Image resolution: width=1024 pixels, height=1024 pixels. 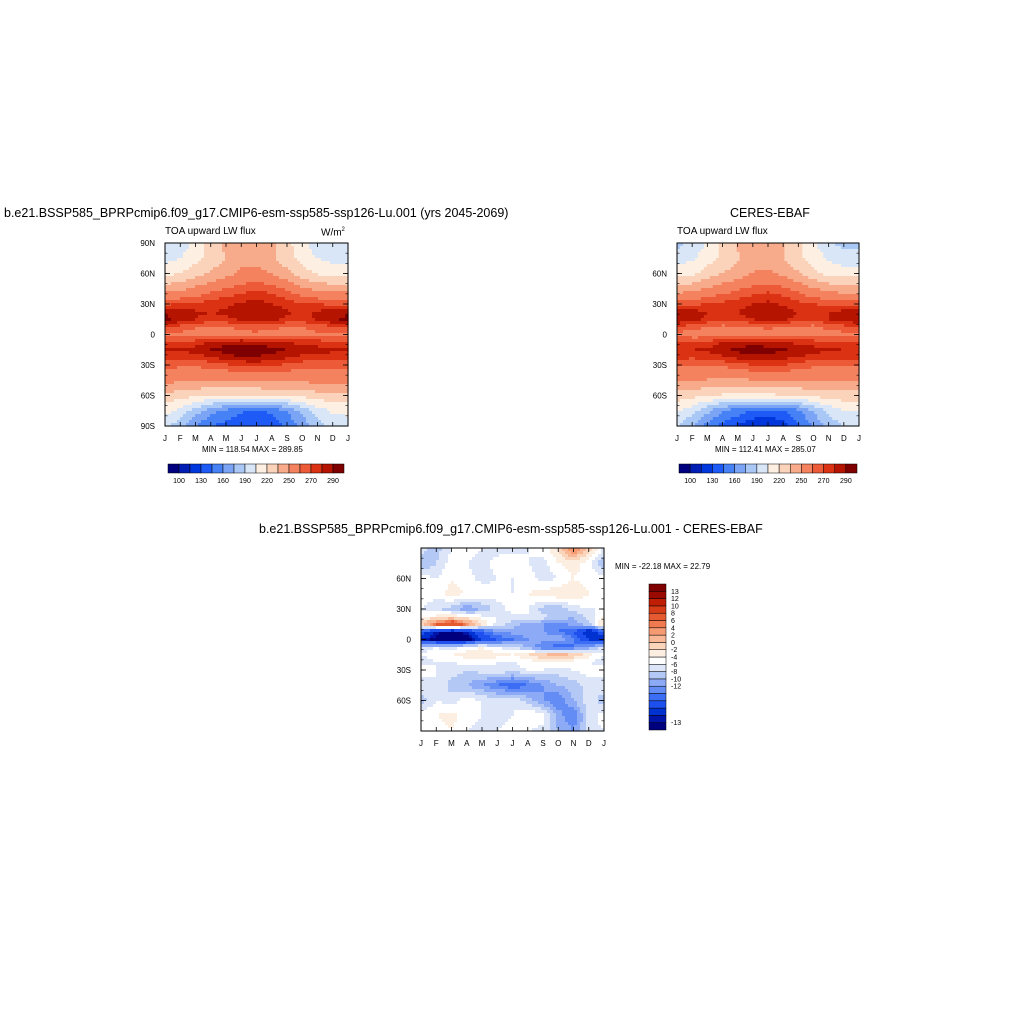 I want to click on colorbar-model: 100 130 160 190 220 250 270 290, so click(x=256, y=474).